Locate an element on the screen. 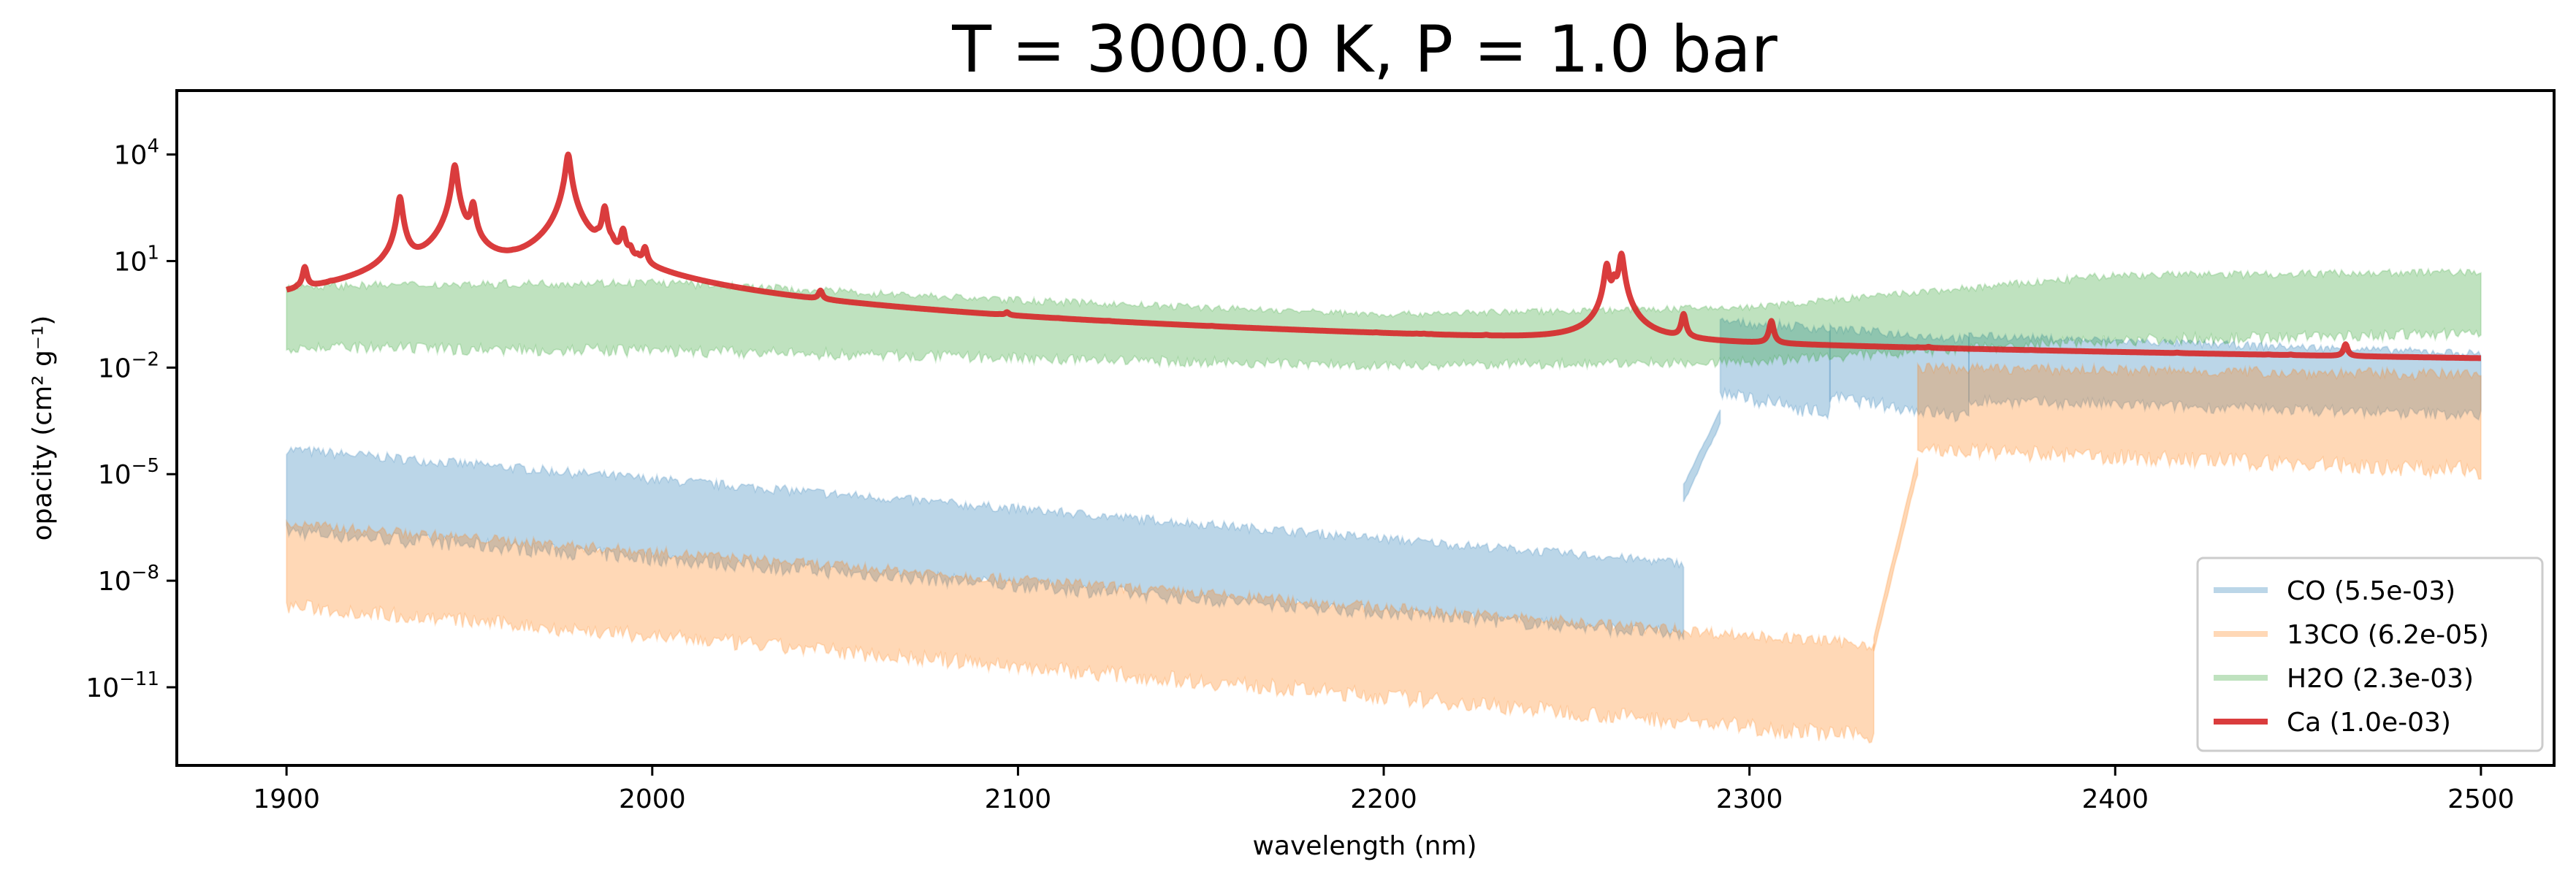 The width and height of the screenshot is (2576, 883). x-tick-label: 2200 is located at coordinates (1384, 799).